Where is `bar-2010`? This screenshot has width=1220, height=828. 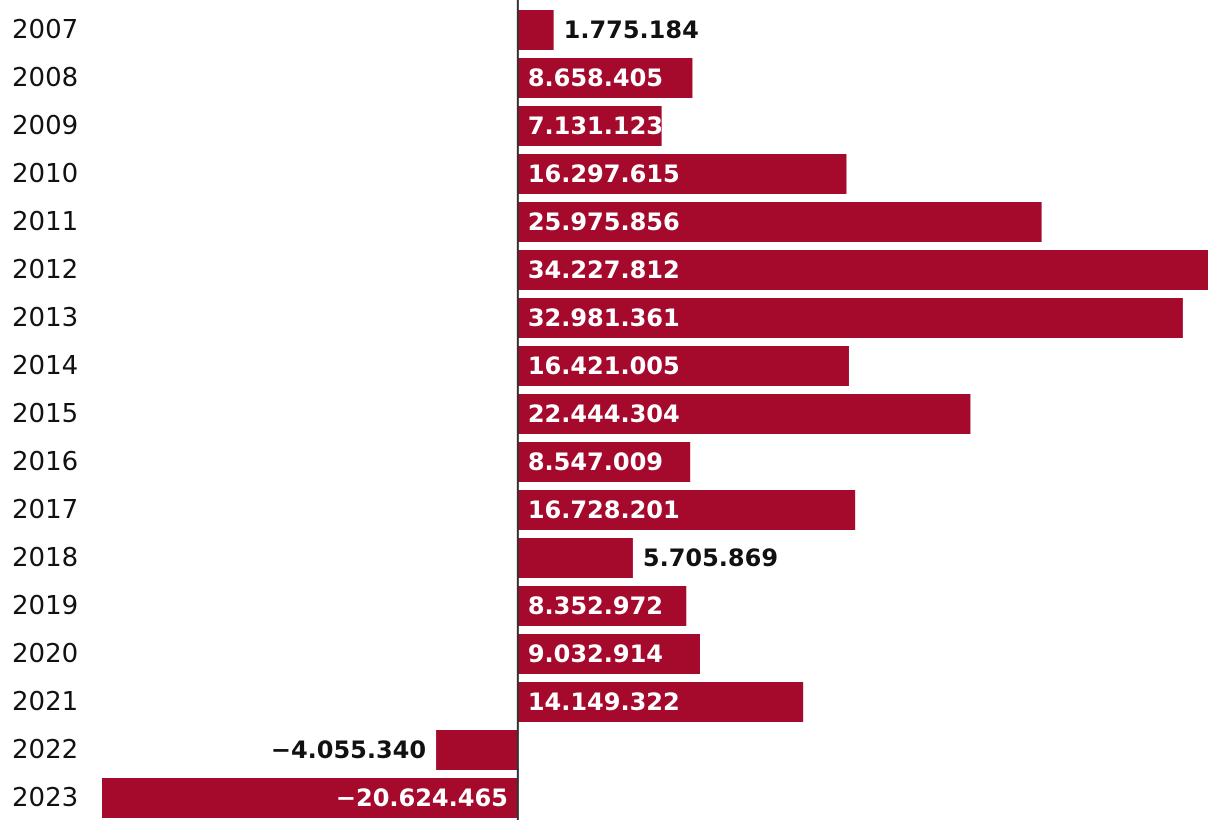 bar-2010 is located at coordinates (682, 174).